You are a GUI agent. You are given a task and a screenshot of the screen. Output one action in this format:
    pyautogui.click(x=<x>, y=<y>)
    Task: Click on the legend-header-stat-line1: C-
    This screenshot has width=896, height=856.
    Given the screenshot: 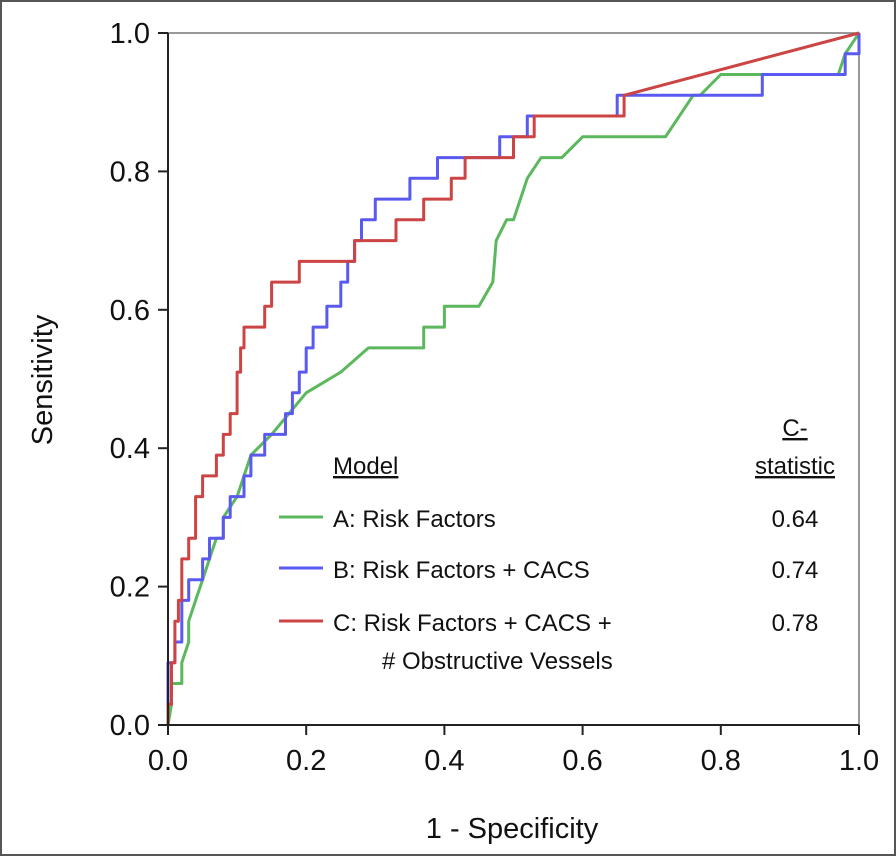 What is the action you would take?
    pyautogui.click(x=794, y=428)
    